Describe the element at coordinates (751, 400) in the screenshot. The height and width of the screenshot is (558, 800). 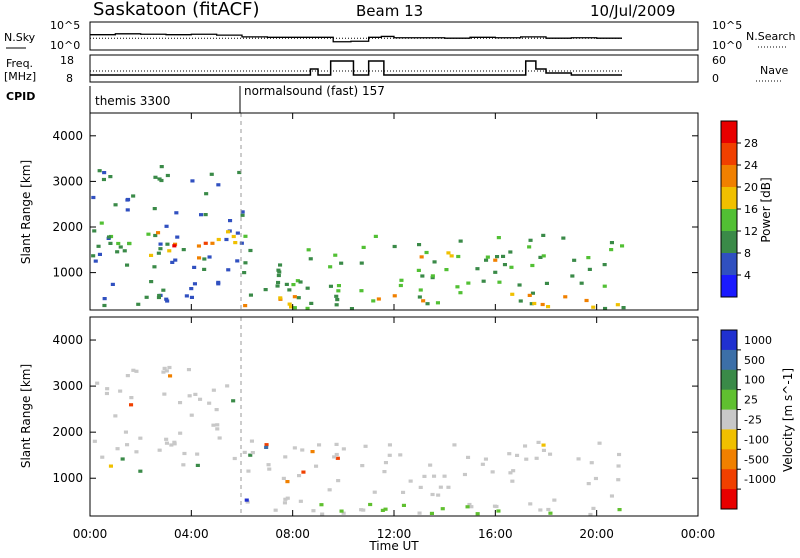
I see `colorbar-tick-label: 25` at that location.